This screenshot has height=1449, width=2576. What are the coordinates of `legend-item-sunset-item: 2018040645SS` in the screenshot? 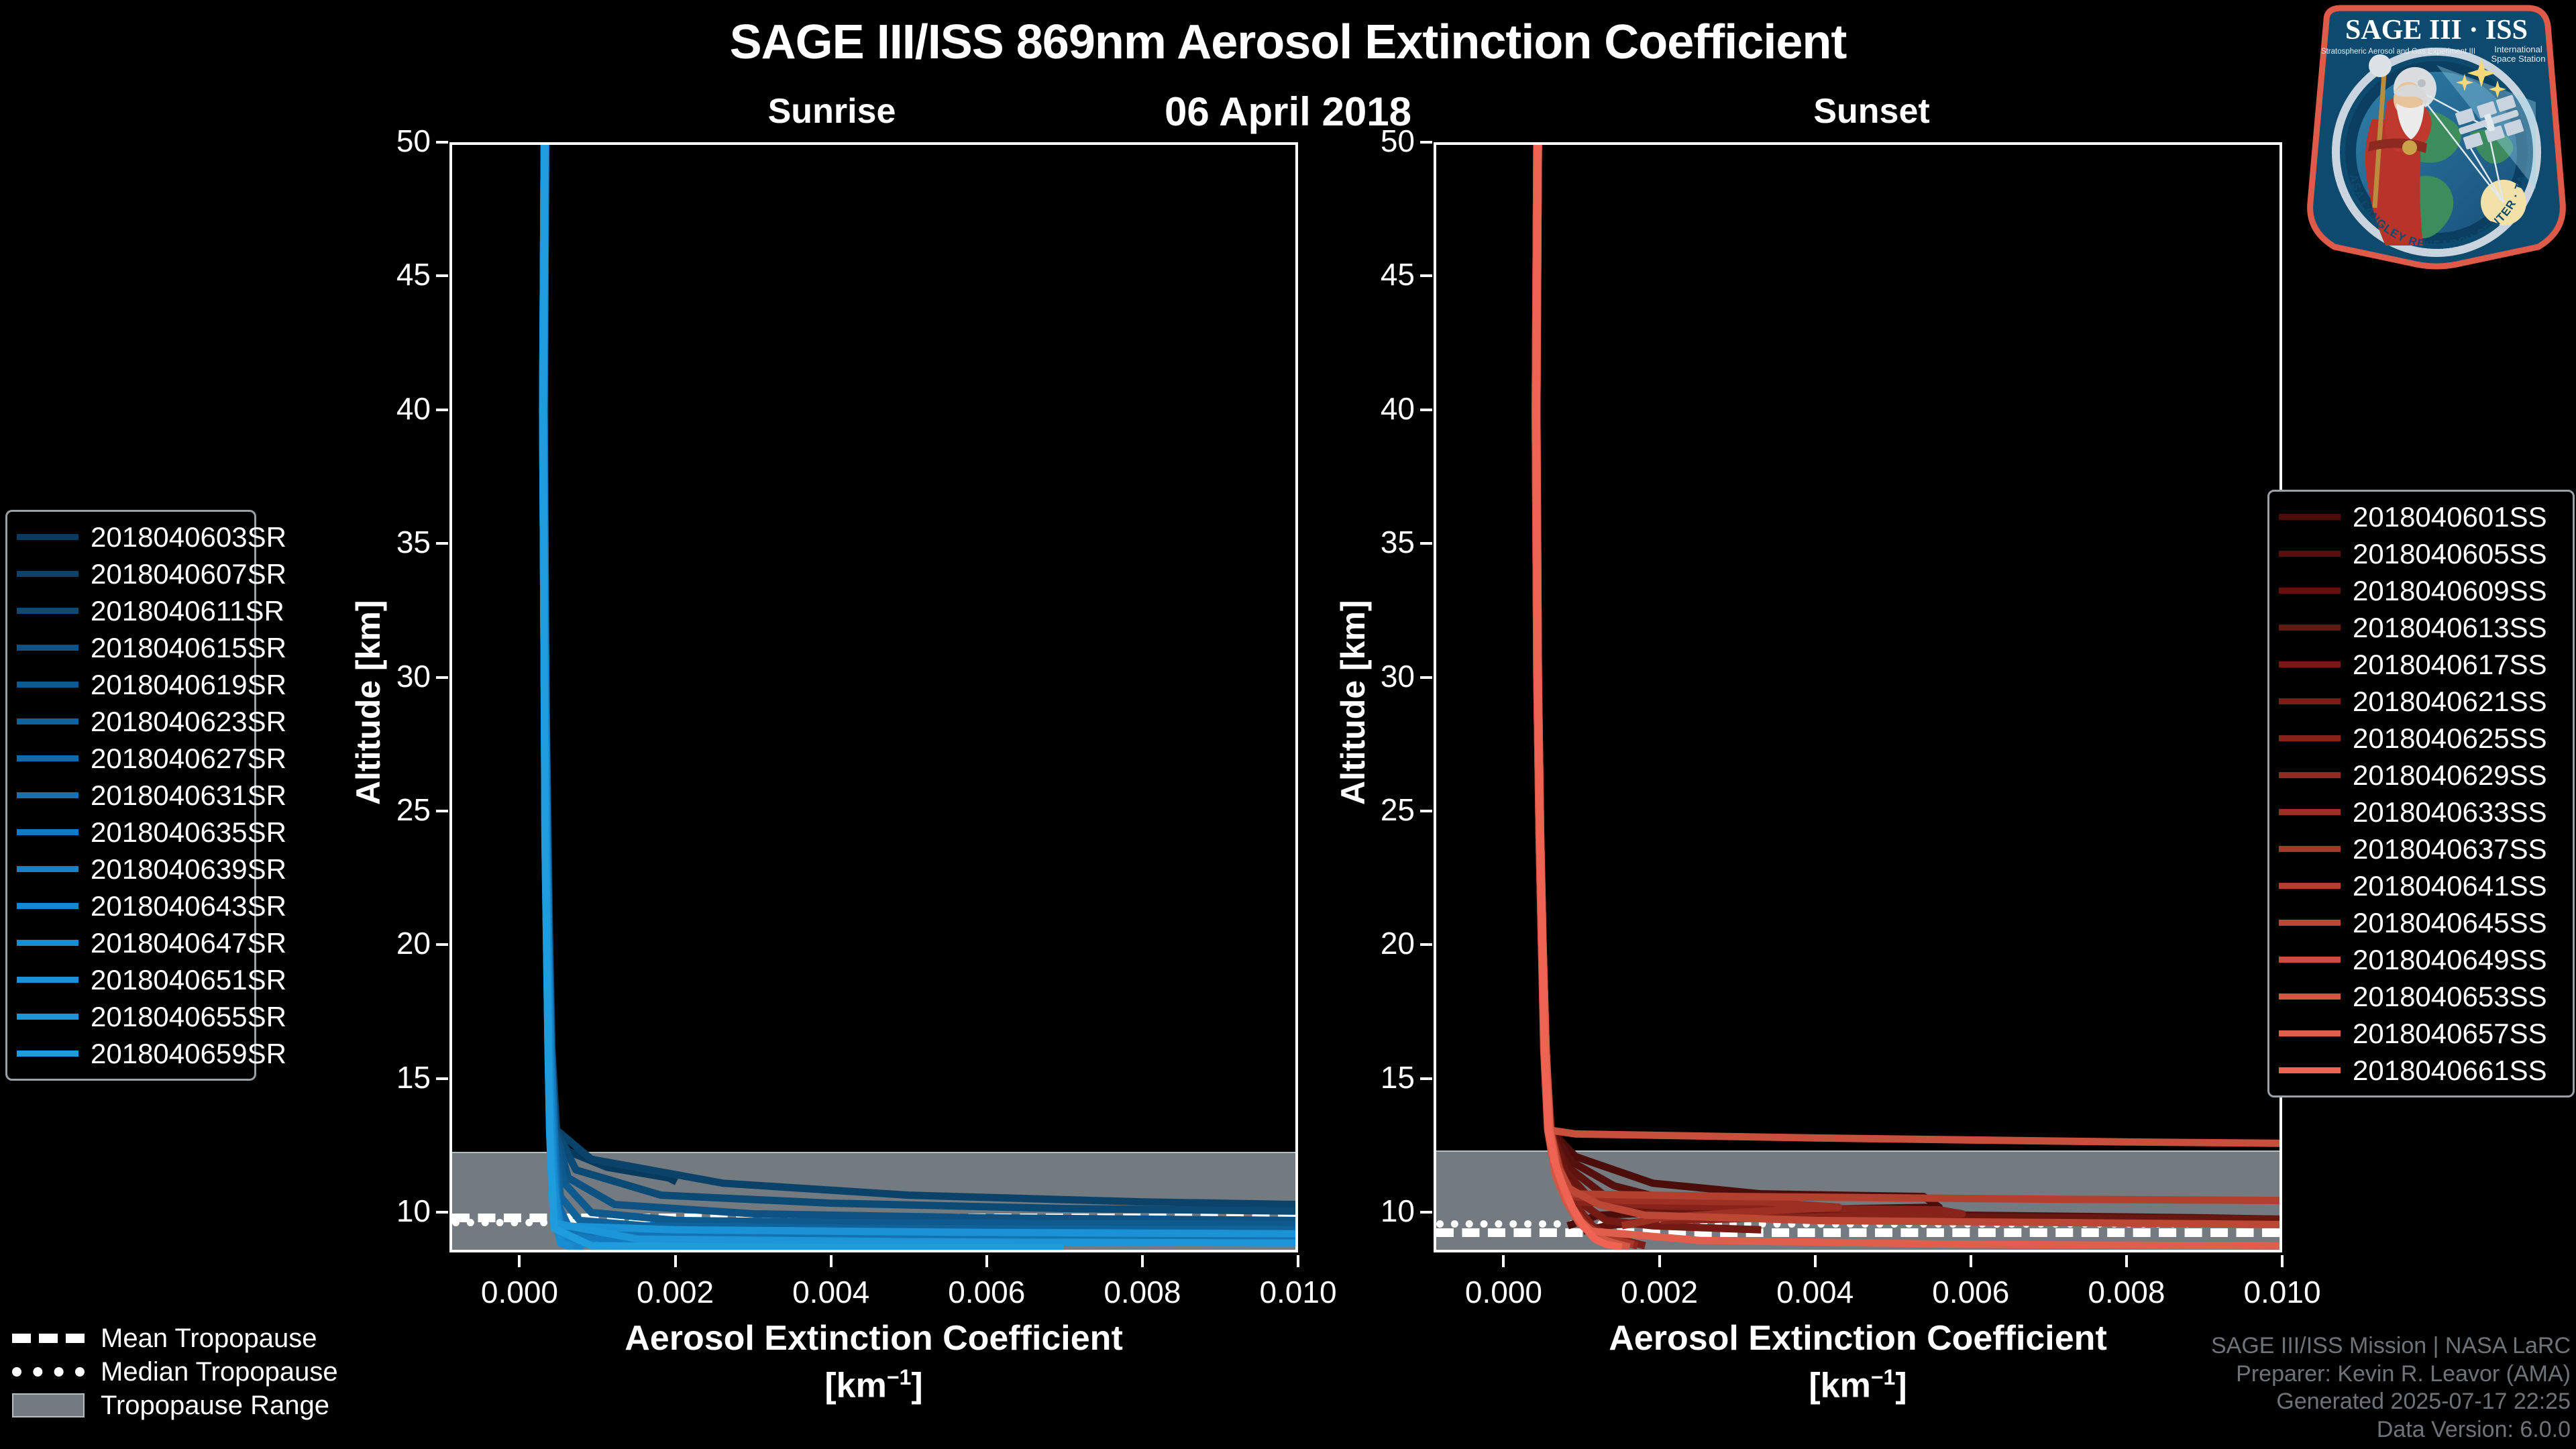 It's located at (2421, 922).